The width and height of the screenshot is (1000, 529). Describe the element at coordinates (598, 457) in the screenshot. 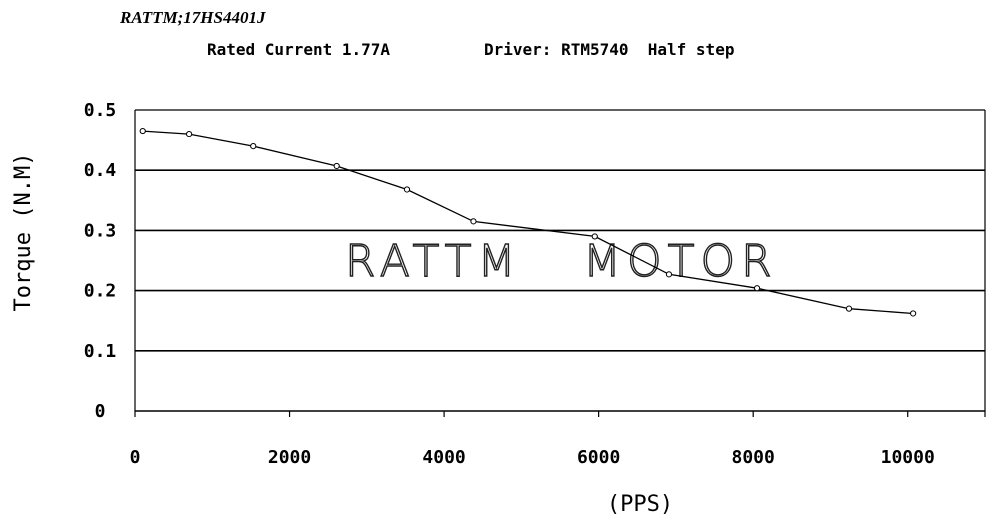

I see `x-tick-label: 6000` at that location.